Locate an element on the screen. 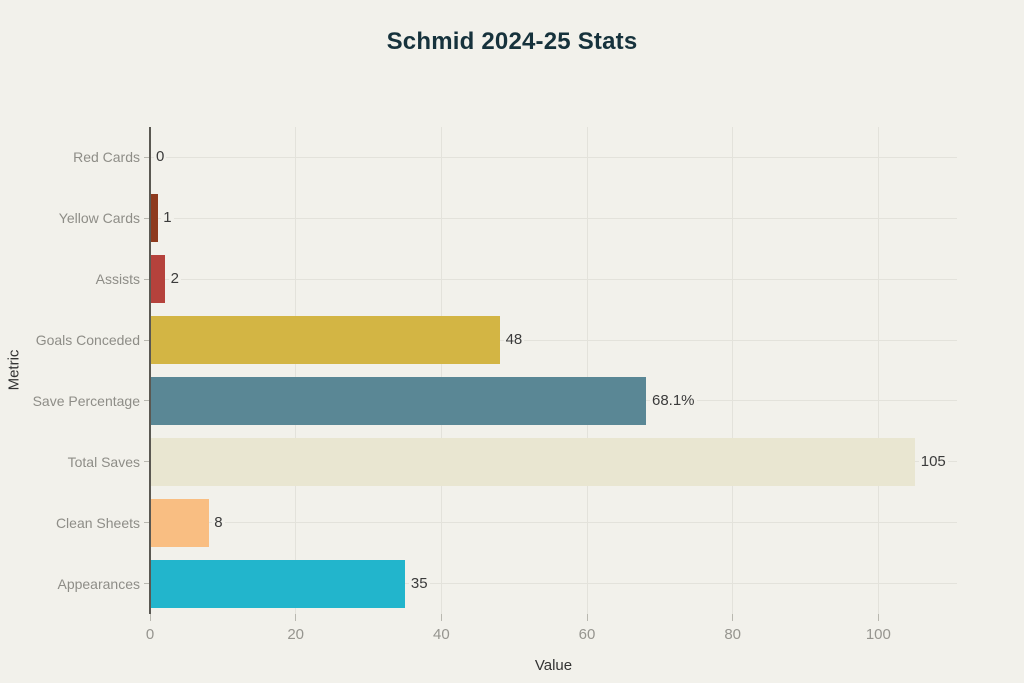 Image resolution: width=1024 pixels, height=683 pixels. value-label: 48 is located at coordinates (514, 340).